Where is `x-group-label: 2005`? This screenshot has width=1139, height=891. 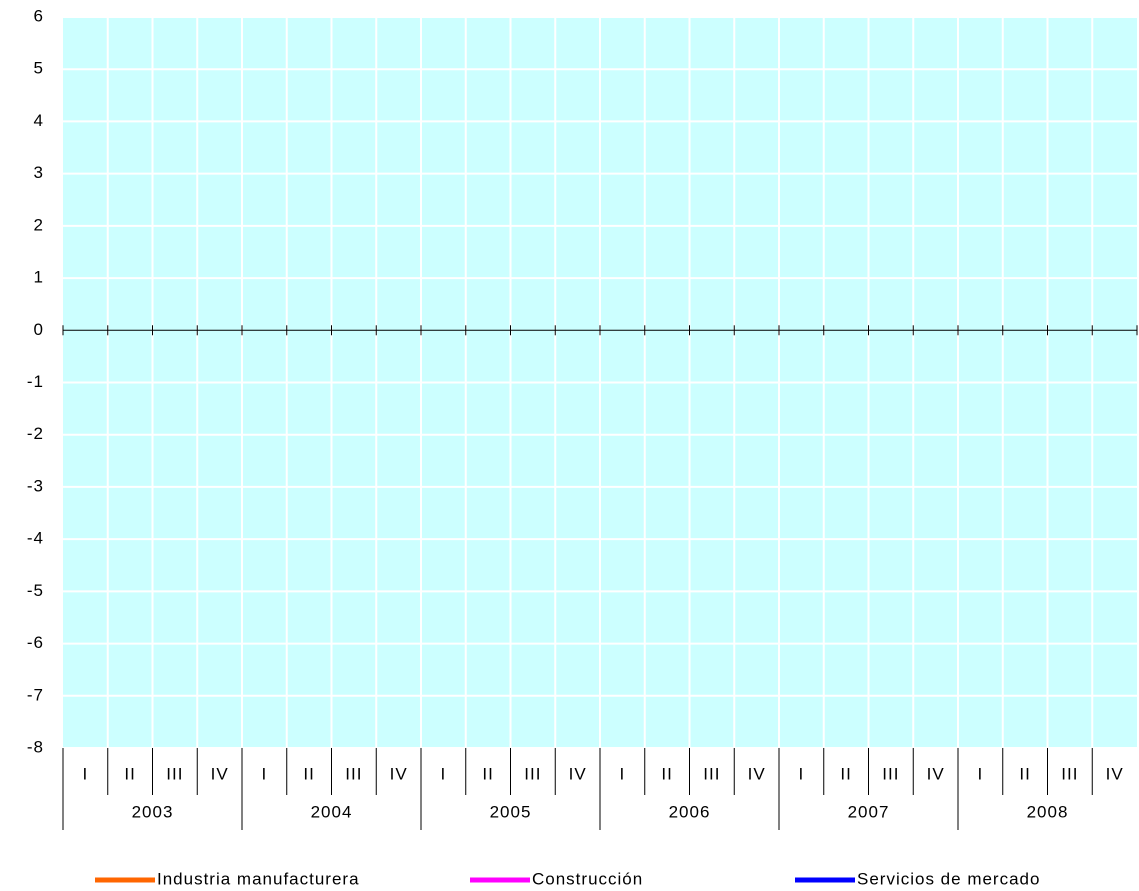
x-group-label: 2005 is located at coordinates (511, 811).